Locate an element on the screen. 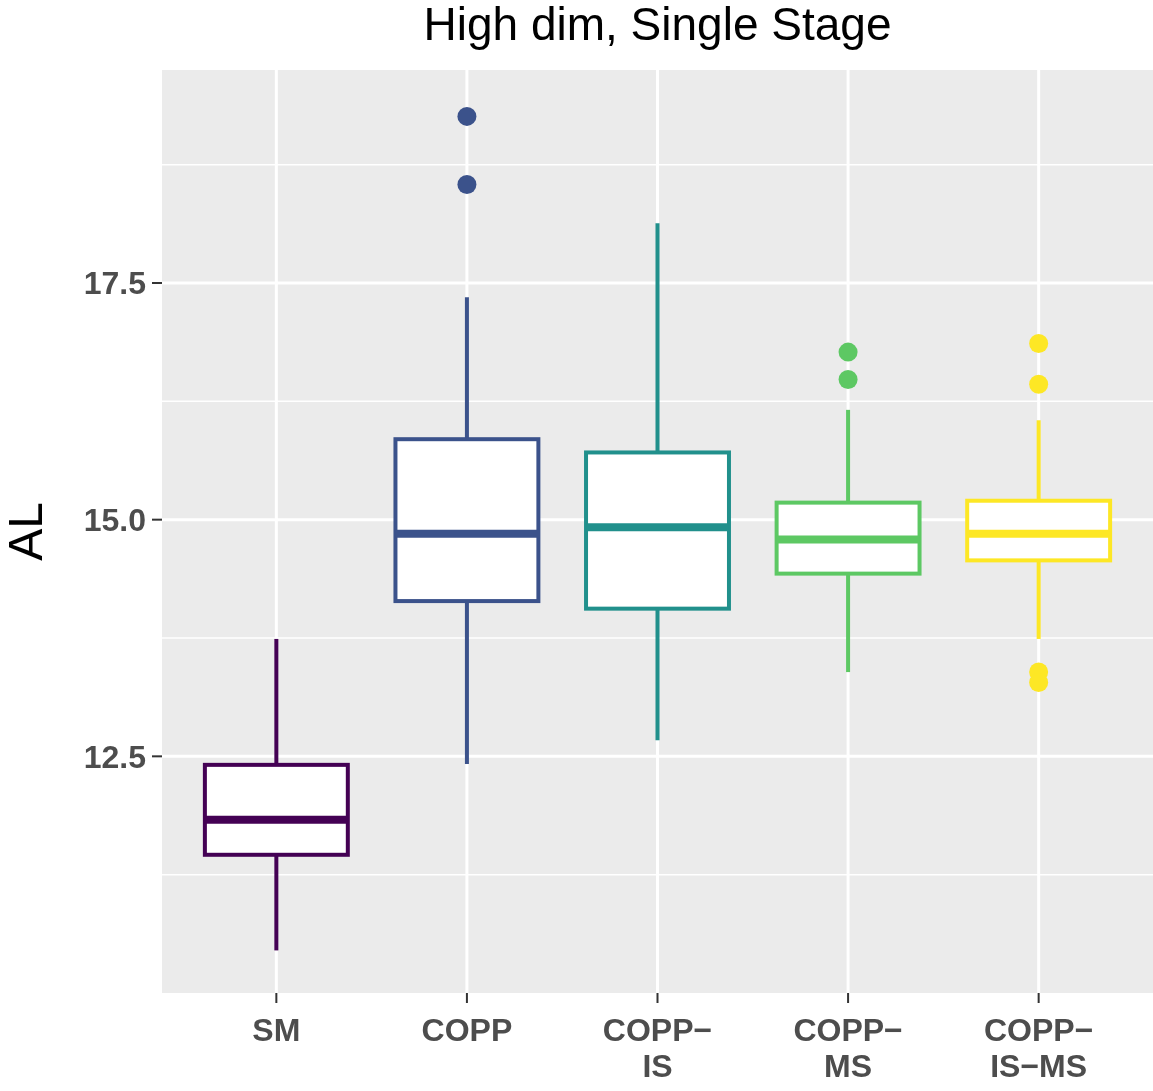  x-tick-label: COPP− MS is located at coordinates (848, 1048).